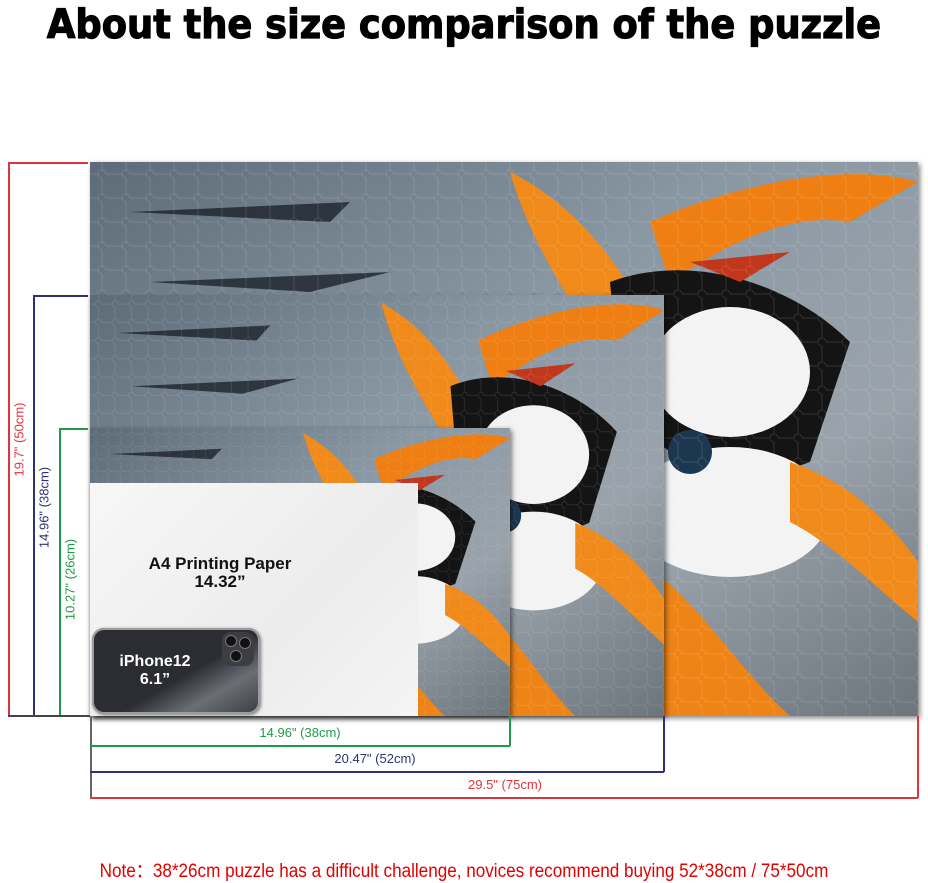 Image resolution: width=928 pixels, height=883 pixels. Describe the element at coordinates (220, 581) in the screenshot. I see `a4-paper-size: 14.32”` at that location.